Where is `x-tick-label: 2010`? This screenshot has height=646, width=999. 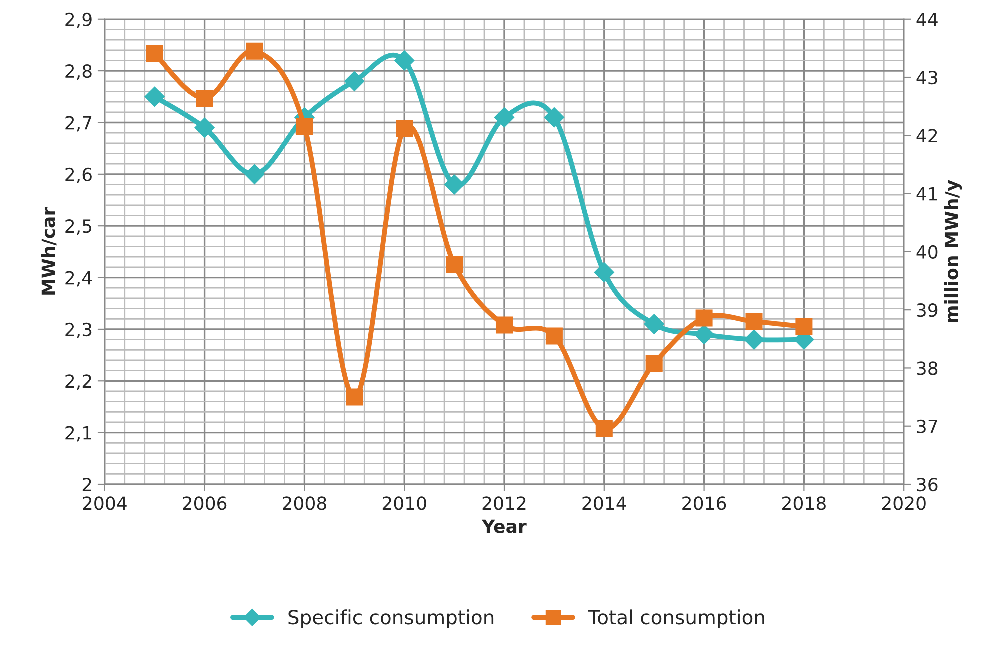
x-tick-label: 2010 is located at coordinates (404, 503).